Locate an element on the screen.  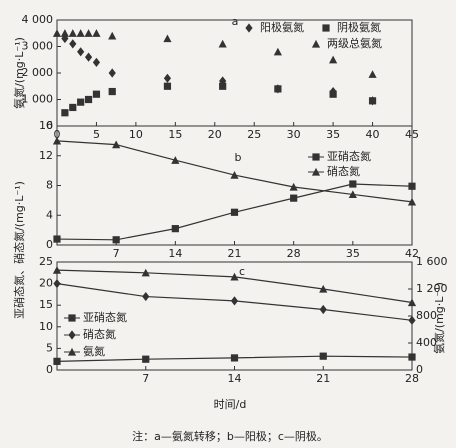
y2-tick-label: 800 is located at coordinates (426, 315).